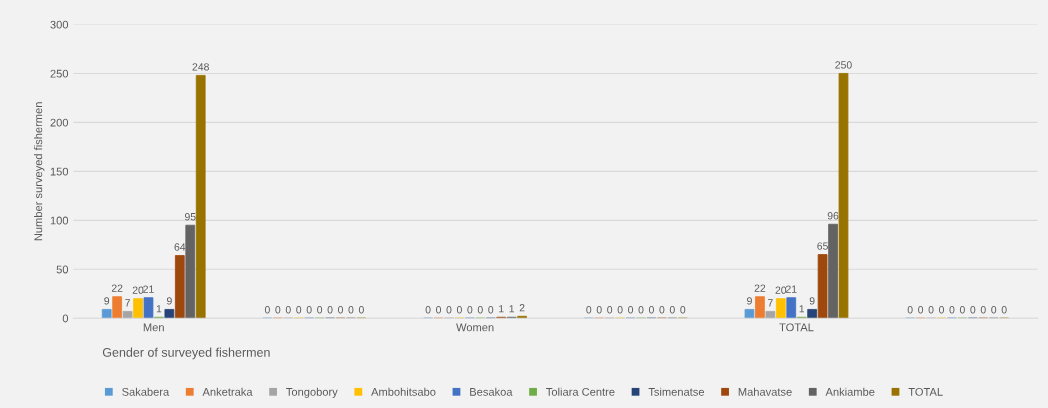 The image size is (1048, 408). I want to click on legend-label: TOTAL, so click(925, 391).